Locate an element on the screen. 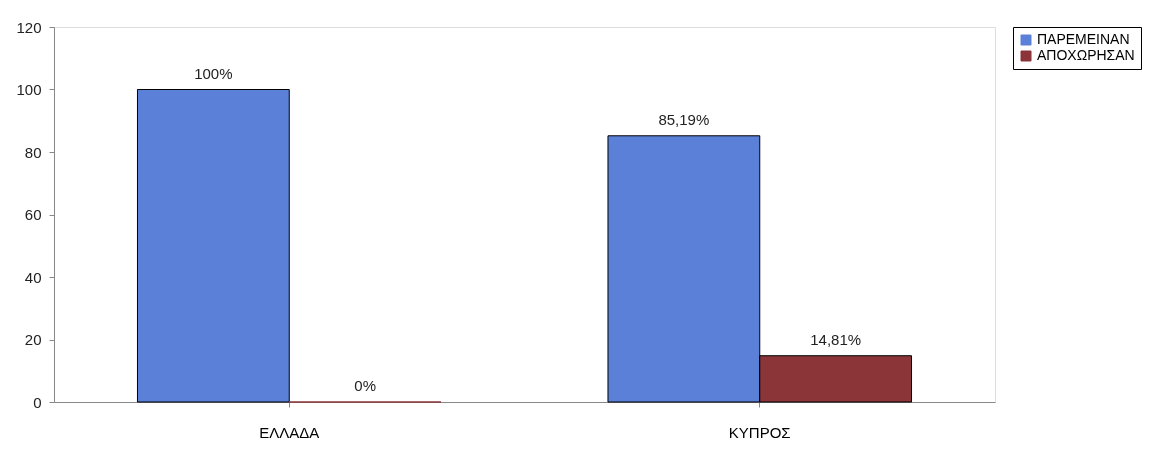 Image resolution: width=1169 pixels, height=467 pixels. x-tick-label: ΕΛΛΑΔΑ is located at coordinates (289, 432).